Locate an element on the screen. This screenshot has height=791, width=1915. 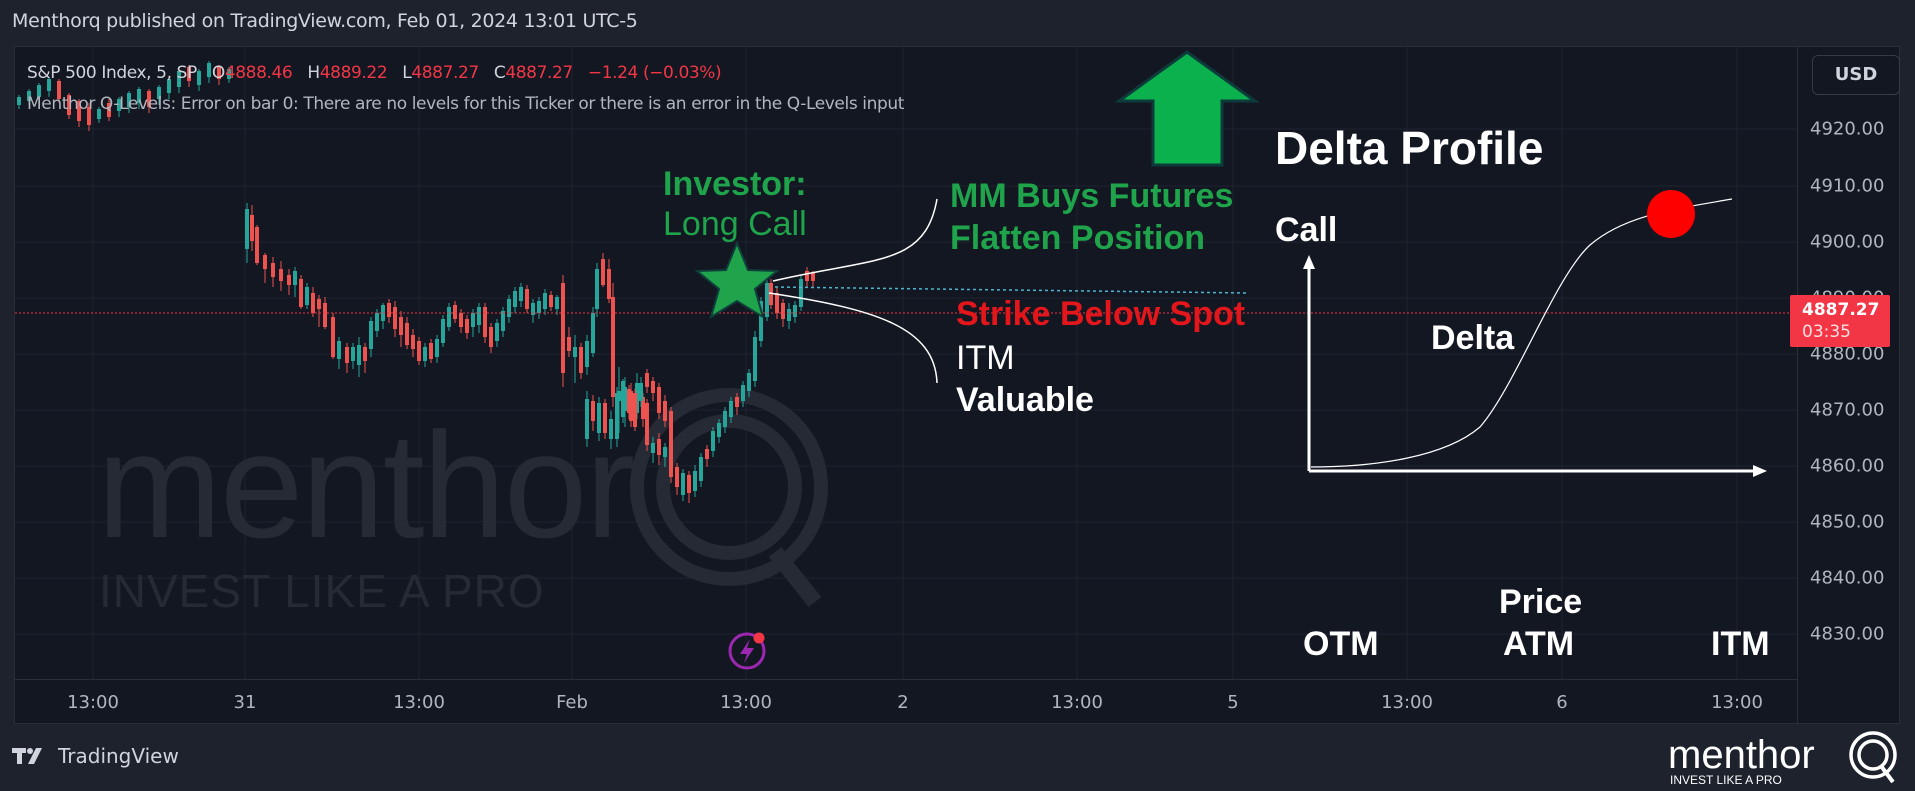
flatten-position-label: Flatten Position is located at coordinates (1077, 238).